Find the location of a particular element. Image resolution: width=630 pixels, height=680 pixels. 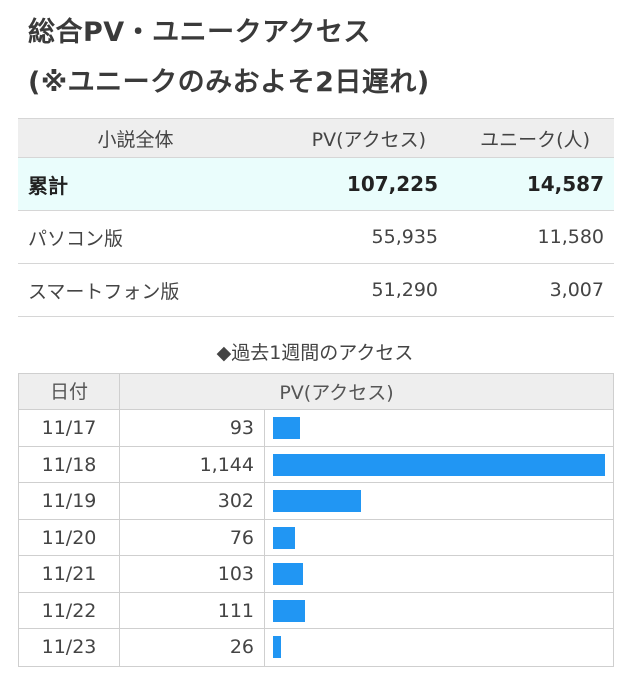

weekly-row: 11/21 103 is located at coordinates (316, 574).